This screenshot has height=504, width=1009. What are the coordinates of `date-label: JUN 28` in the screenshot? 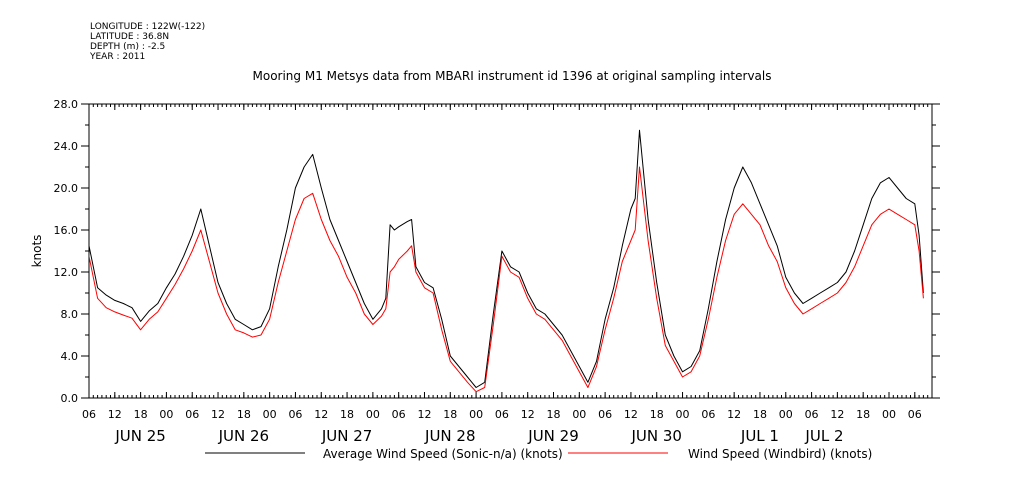 It's located at (449, 436).